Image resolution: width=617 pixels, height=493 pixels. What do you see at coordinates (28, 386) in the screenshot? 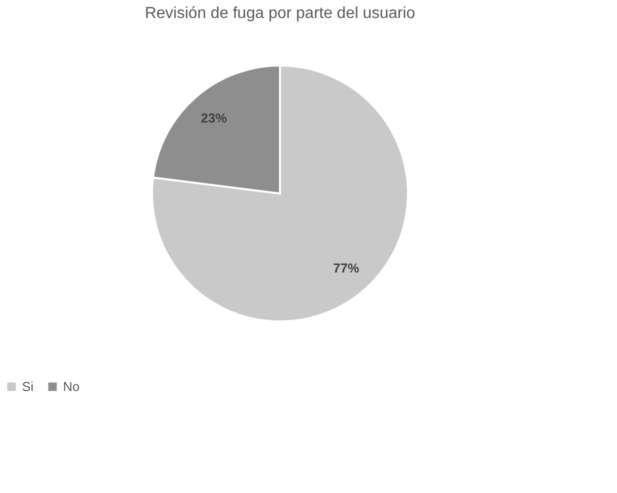
I see `legend-label: Si` at bounding box center [28, 386].